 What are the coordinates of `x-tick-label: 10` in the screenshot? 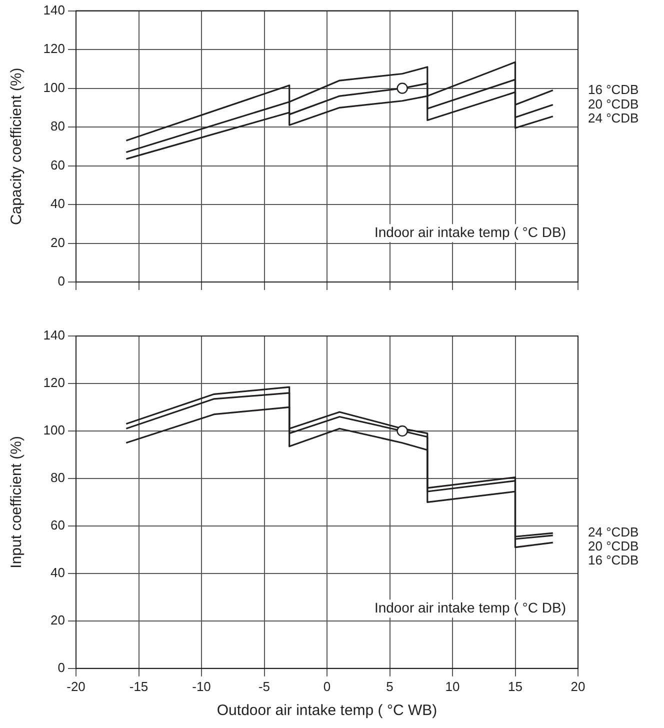 It's located at (452, 686).